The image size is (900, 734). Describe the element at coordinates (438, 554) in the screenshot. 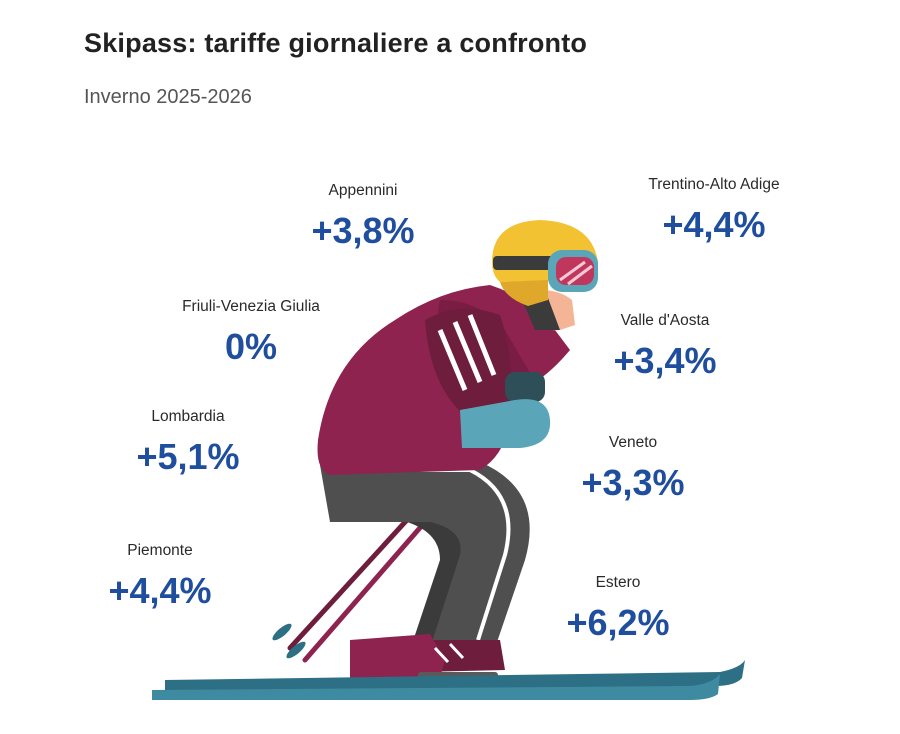

I see `pants-stripe` at that location.